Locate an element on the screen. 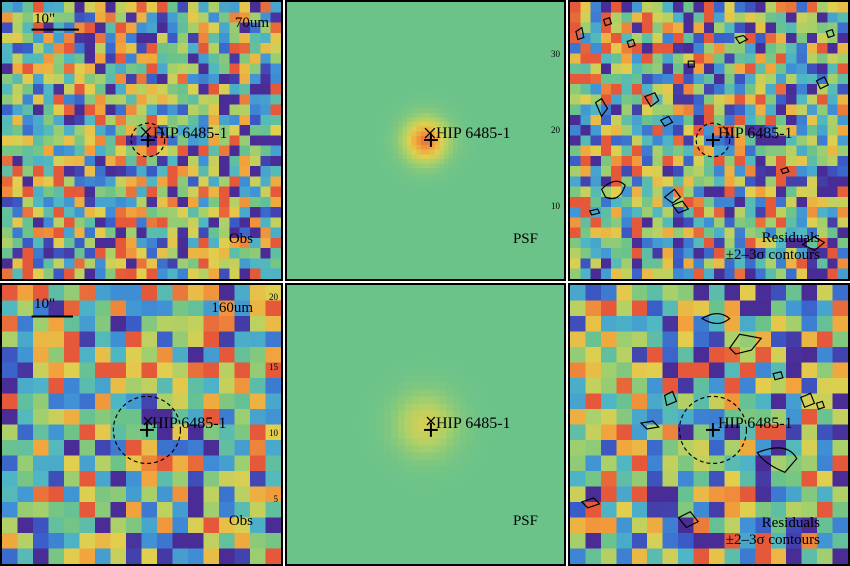 The height and width of the screenshot is (566, 850). axis-tick-label: 15 is located at coordinates (273, 367).